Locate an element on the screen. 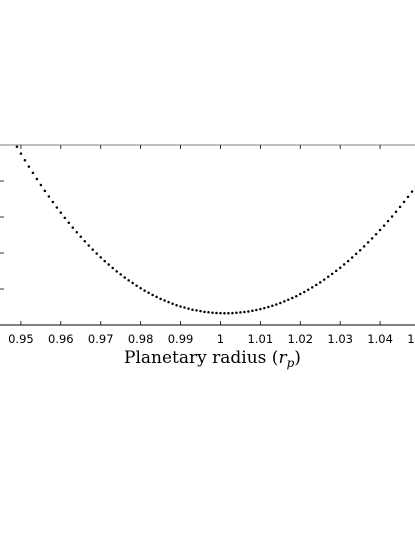 The width and height of the screenshot is (415, 537). x-tick-label: 0.97 is located at coordinates (101, 339).